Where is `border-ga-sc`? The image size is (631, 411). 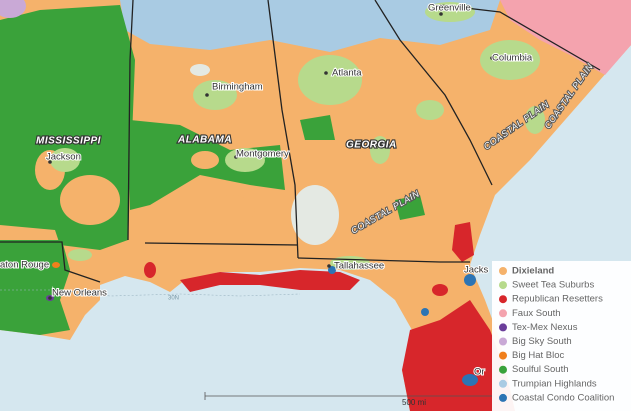
border-ga-sc is located at coordinates (433, 93).